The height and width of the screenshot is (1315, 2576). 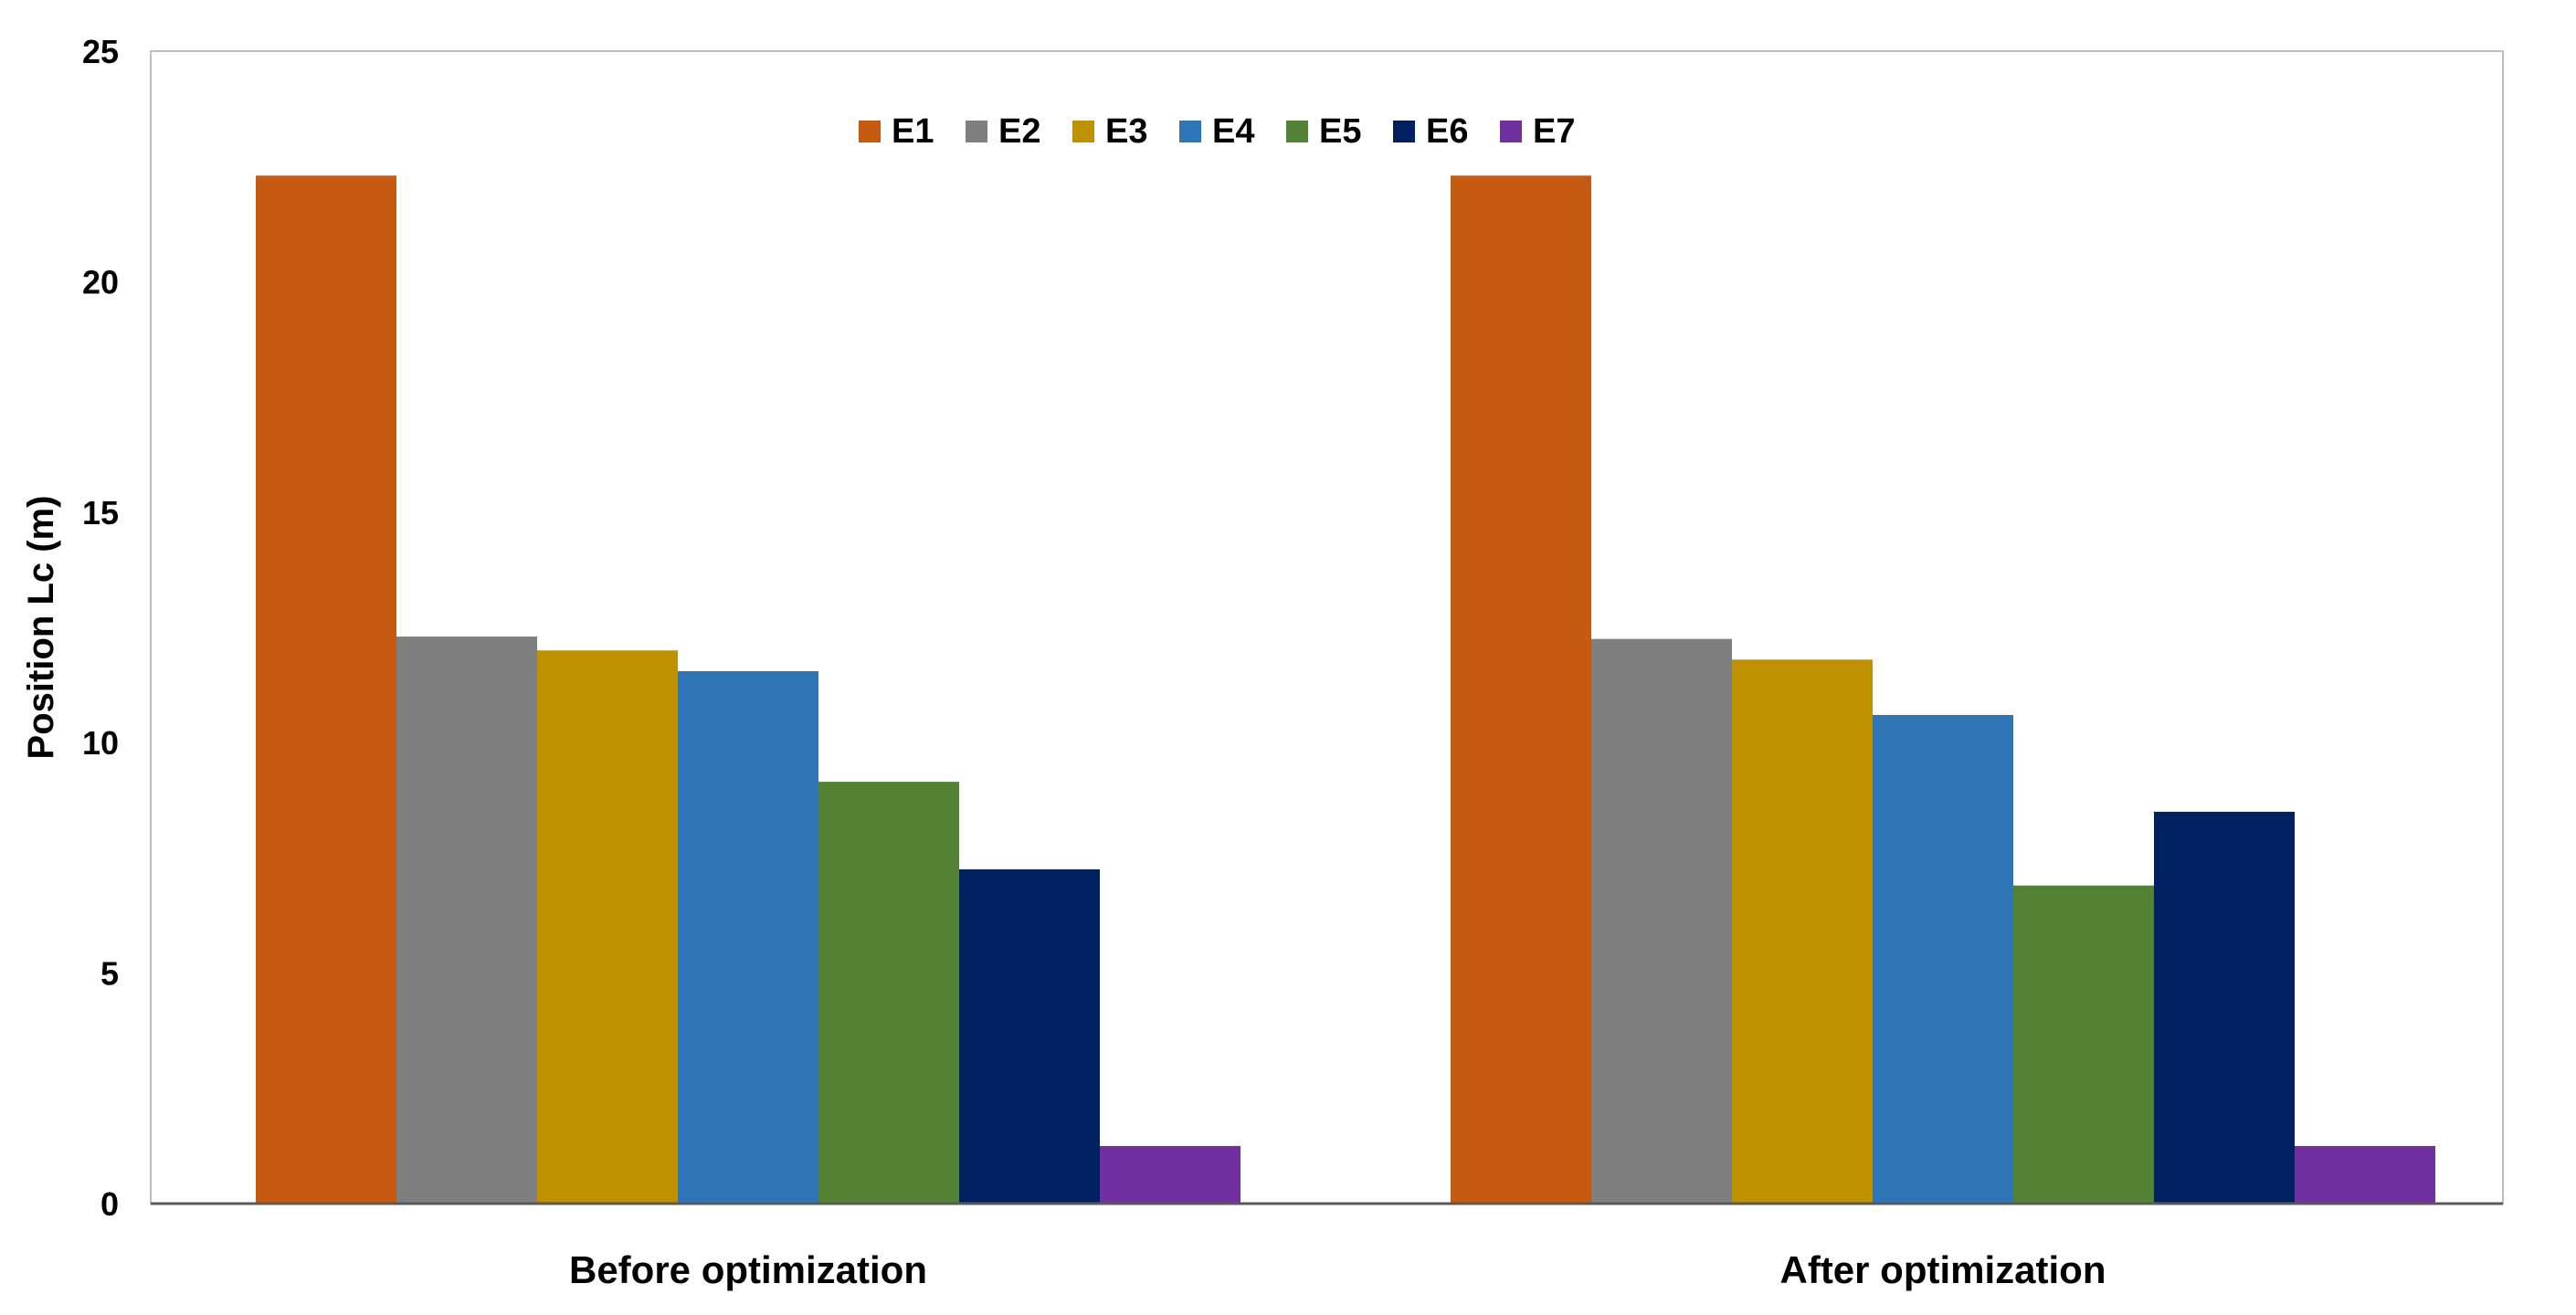 I want to click on bar-e6-after, so click(x=2224, y=1007).